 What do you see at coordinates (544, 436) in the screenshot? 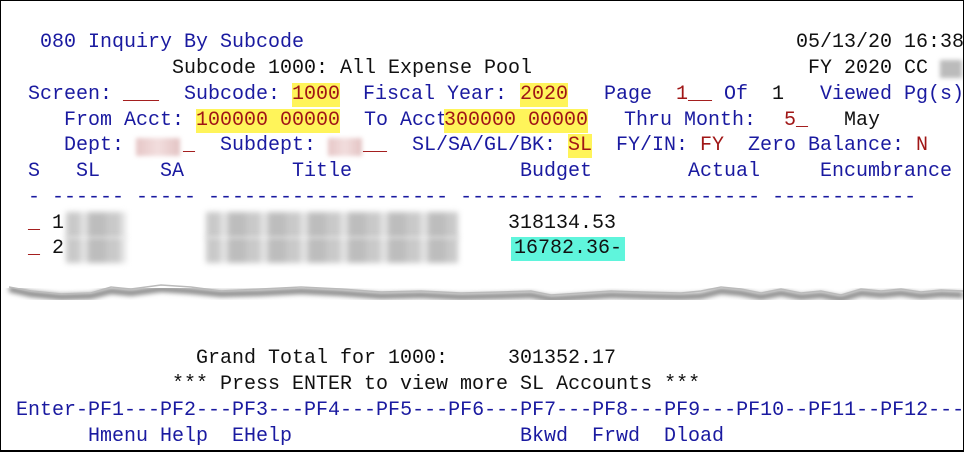
I see `pf7-bkwd: Bkwd` at bounding box center [544, 436].